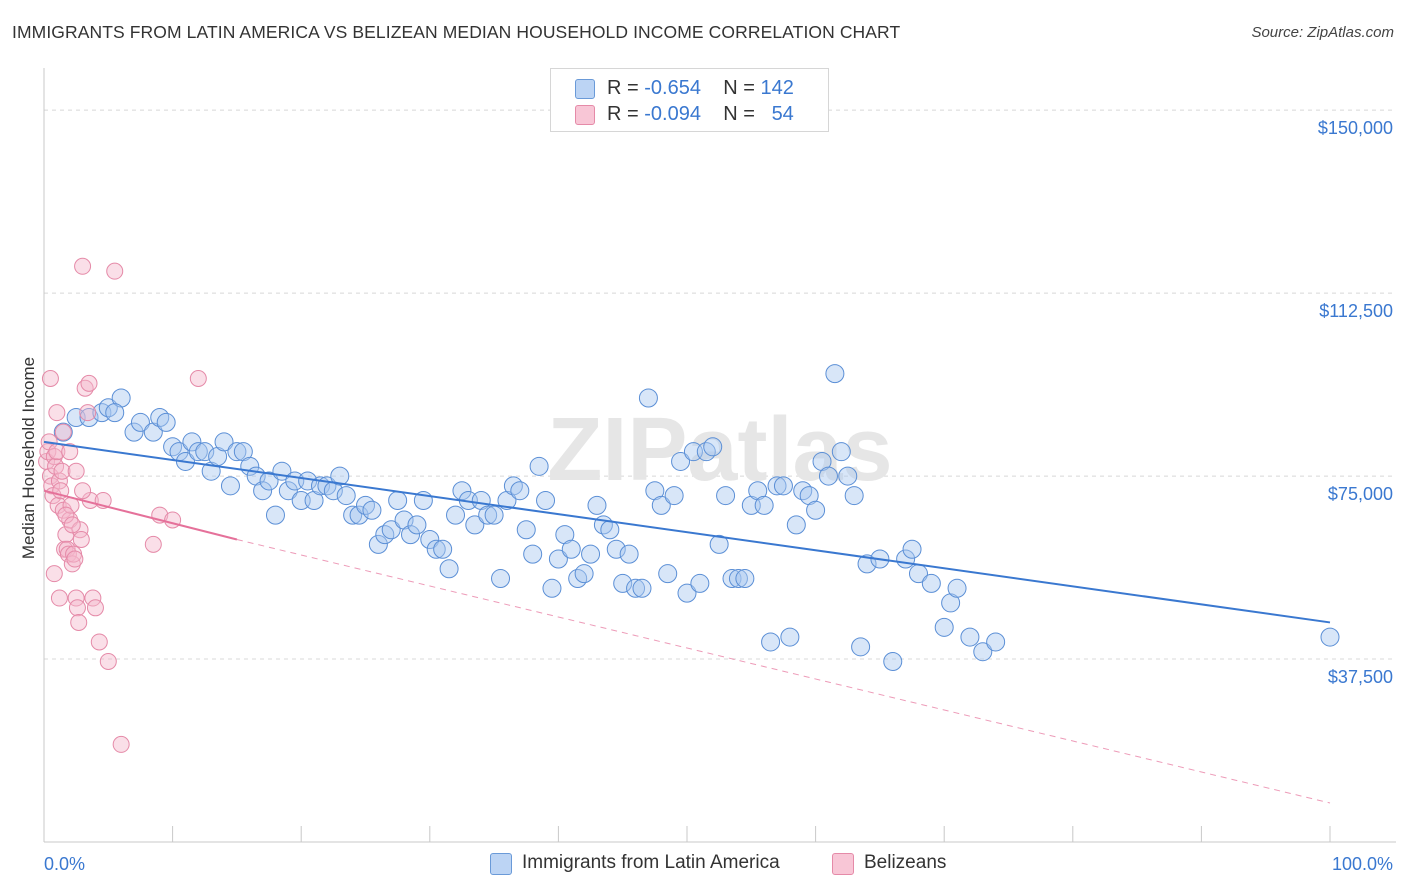 Image resolution: width=1406 pixels, height=892 pixels. I want to click on x-tick-labels: 0.0% 100.0%, so click(718, 864).